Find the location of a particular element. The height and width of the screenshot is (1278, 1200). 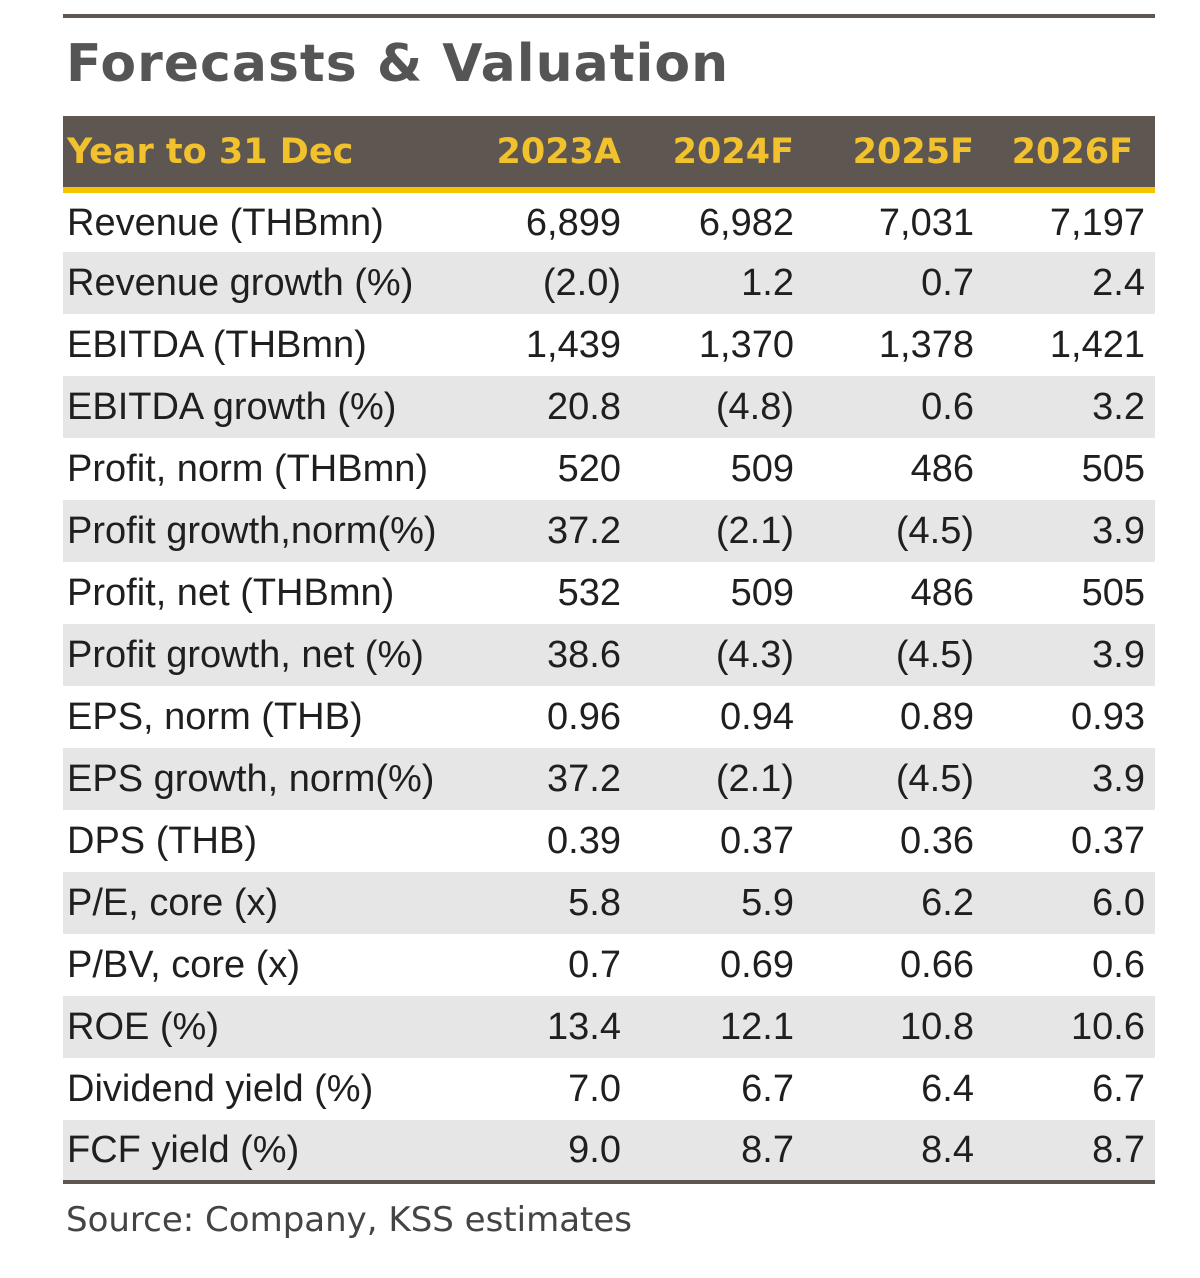

row-label: P/BV, core (x) is located at coordinates (184, 965).